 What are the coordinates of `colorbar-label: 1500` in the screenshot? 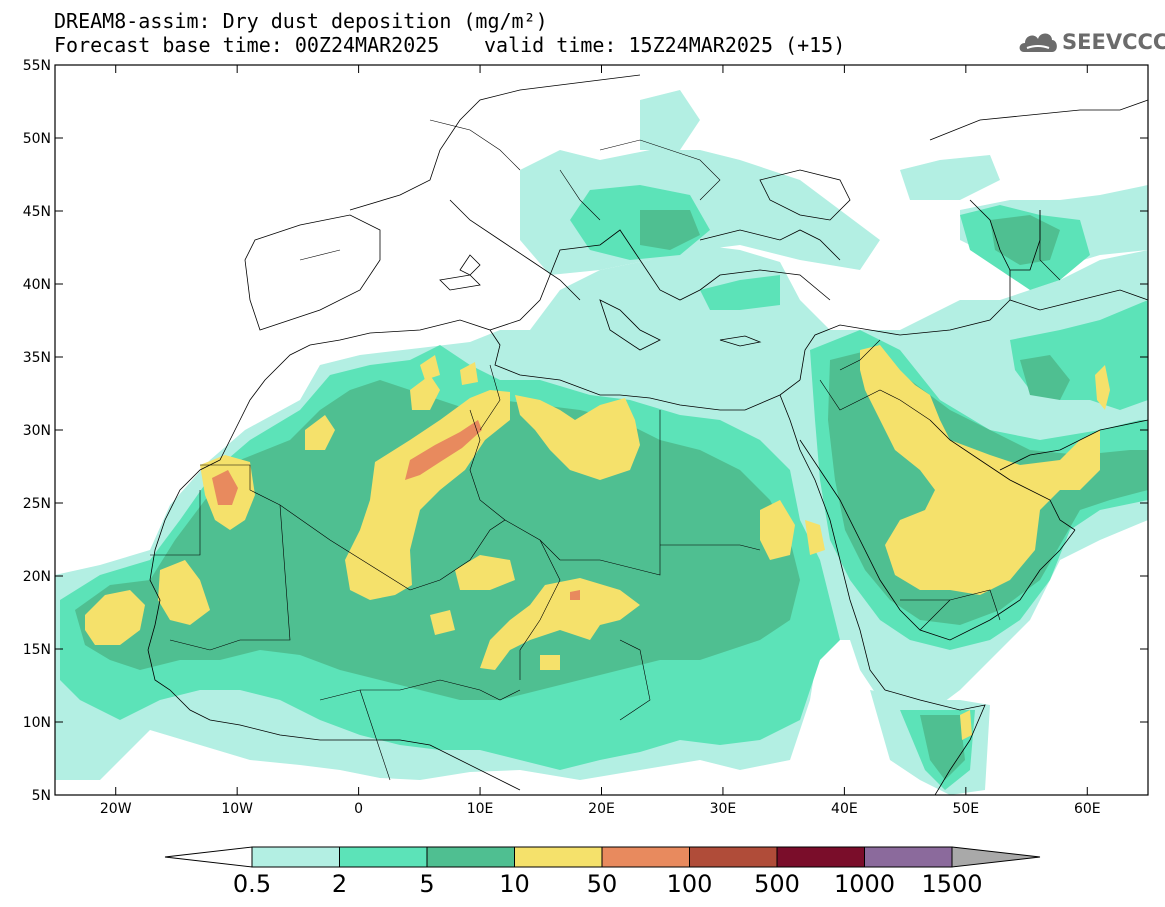 It's located at (952, 884).